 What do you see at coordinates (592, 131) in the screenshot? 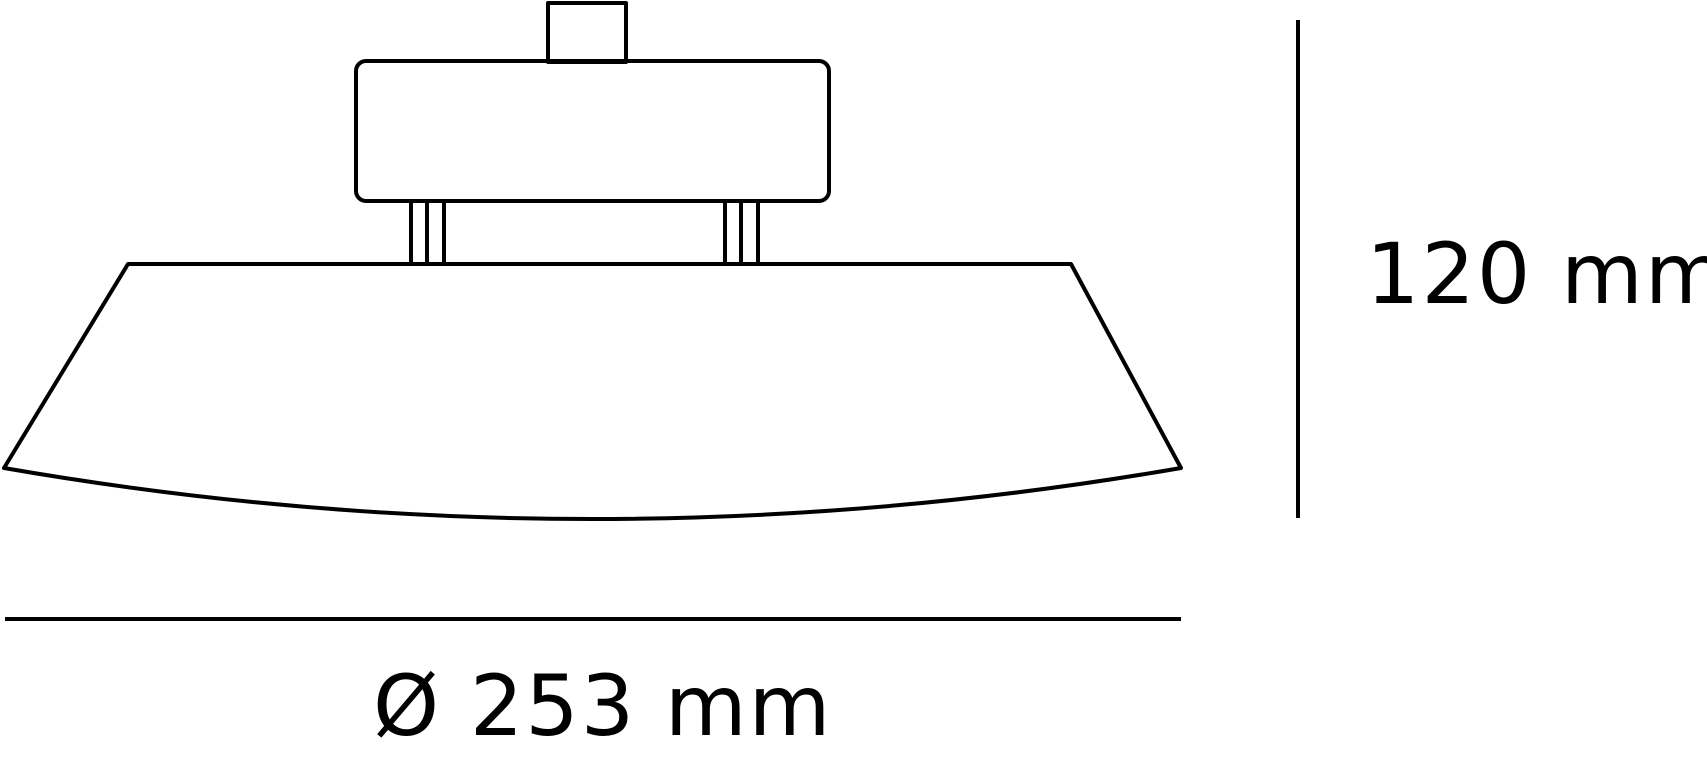
I see `adapter-housing` at bounding box center [592, 131].